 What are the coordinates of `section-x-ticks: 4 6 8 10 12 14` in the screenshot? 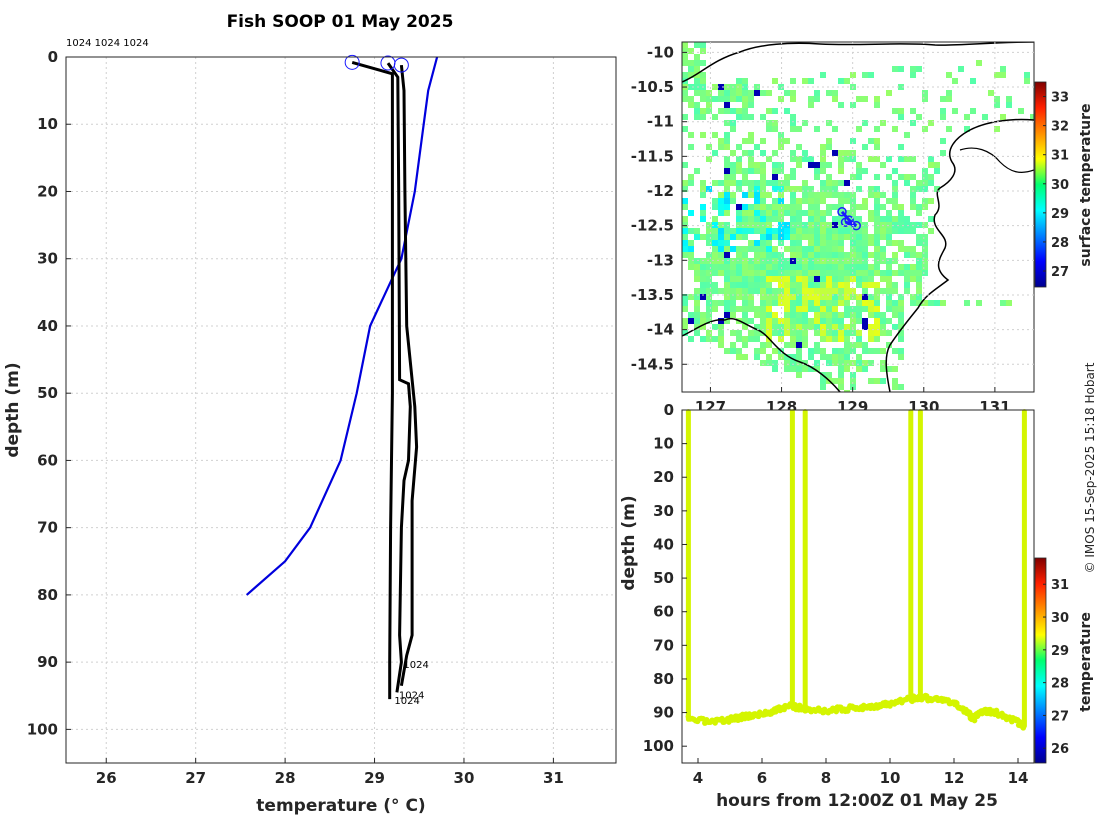 It's located at (860, 772).